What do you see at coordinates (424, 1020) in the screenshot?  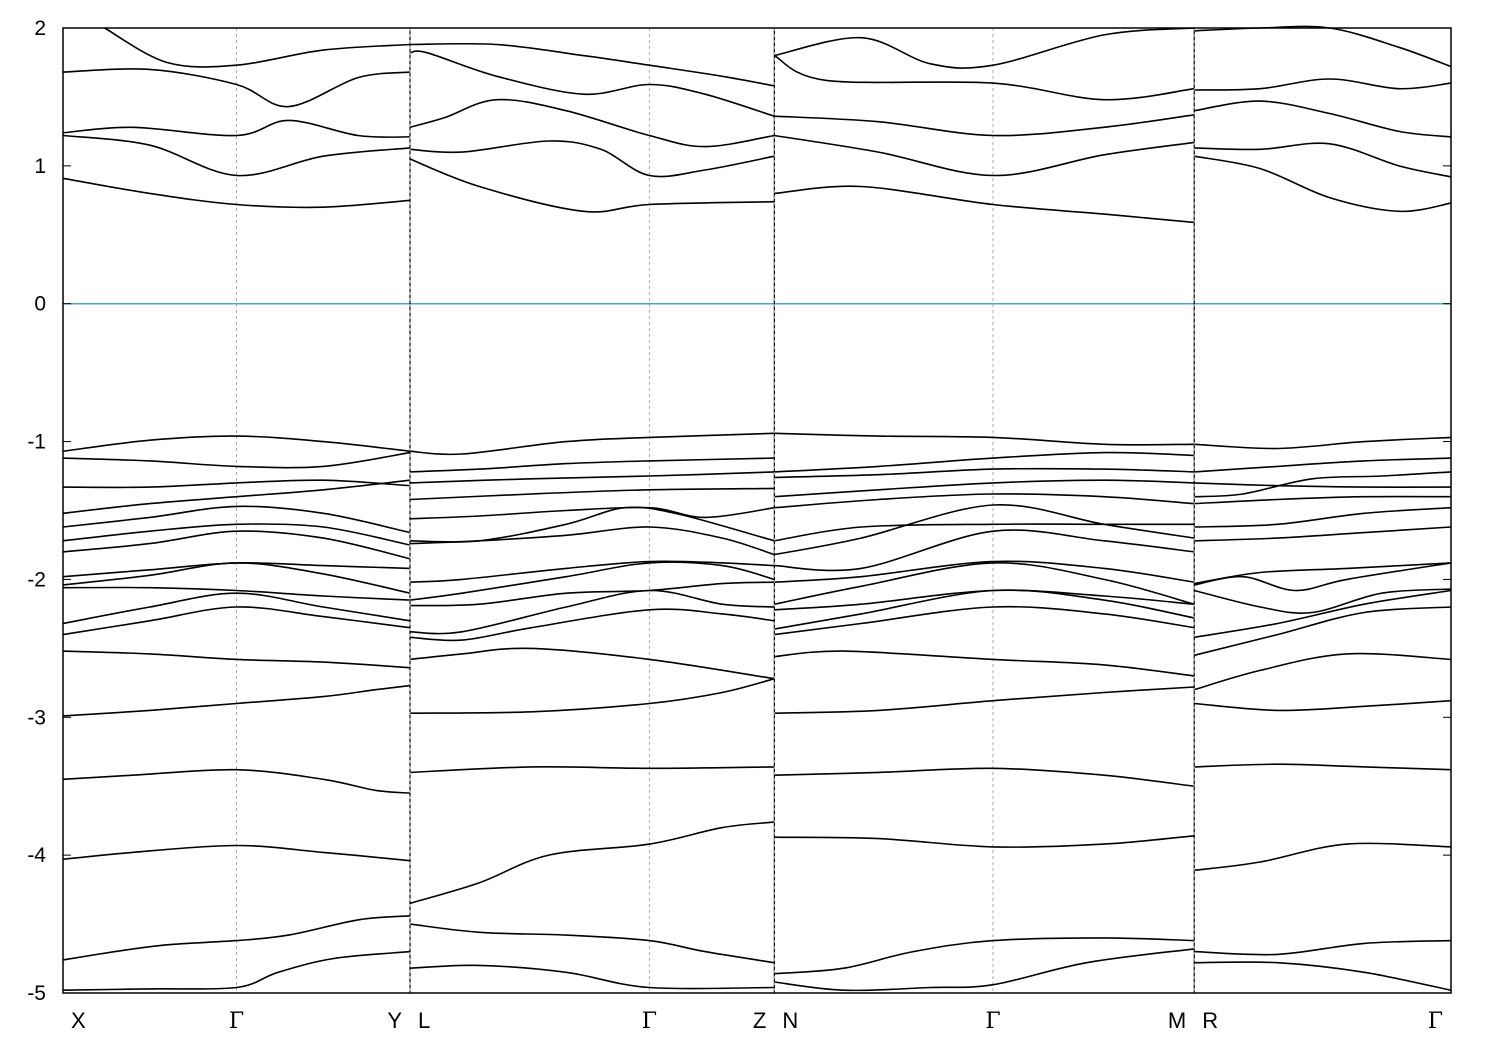 I see `kpoint-label-3: L` at bounding box center [424, 1020].